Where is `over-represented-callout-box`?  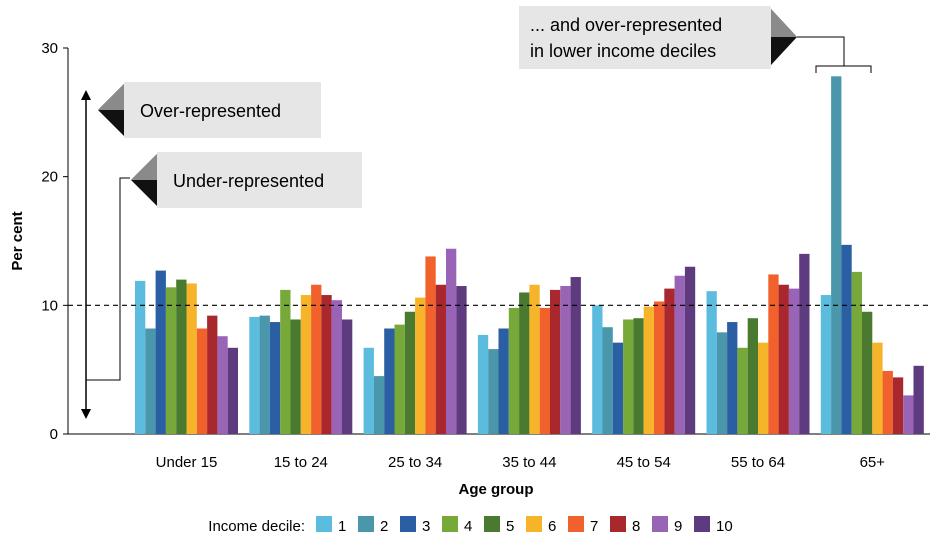
over-represented-callout-box is located at coordinates (222, 110).